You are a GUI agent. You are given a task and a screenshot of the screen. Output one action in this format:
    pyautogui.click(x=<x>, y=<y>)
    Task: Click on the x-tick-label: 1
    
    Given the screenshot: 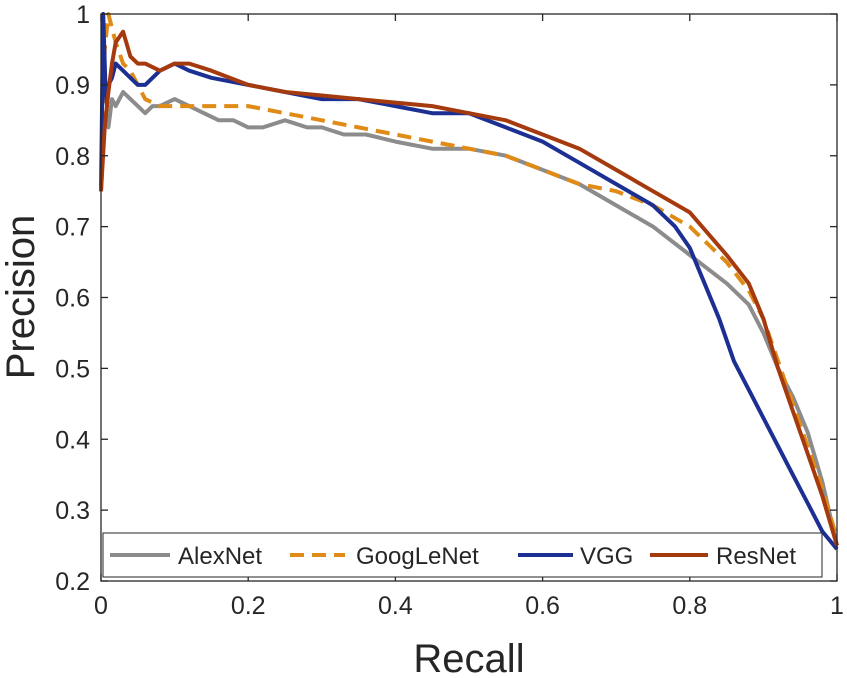 What is the action you would take?
    pyautogui.click(x=837, y=606)
    